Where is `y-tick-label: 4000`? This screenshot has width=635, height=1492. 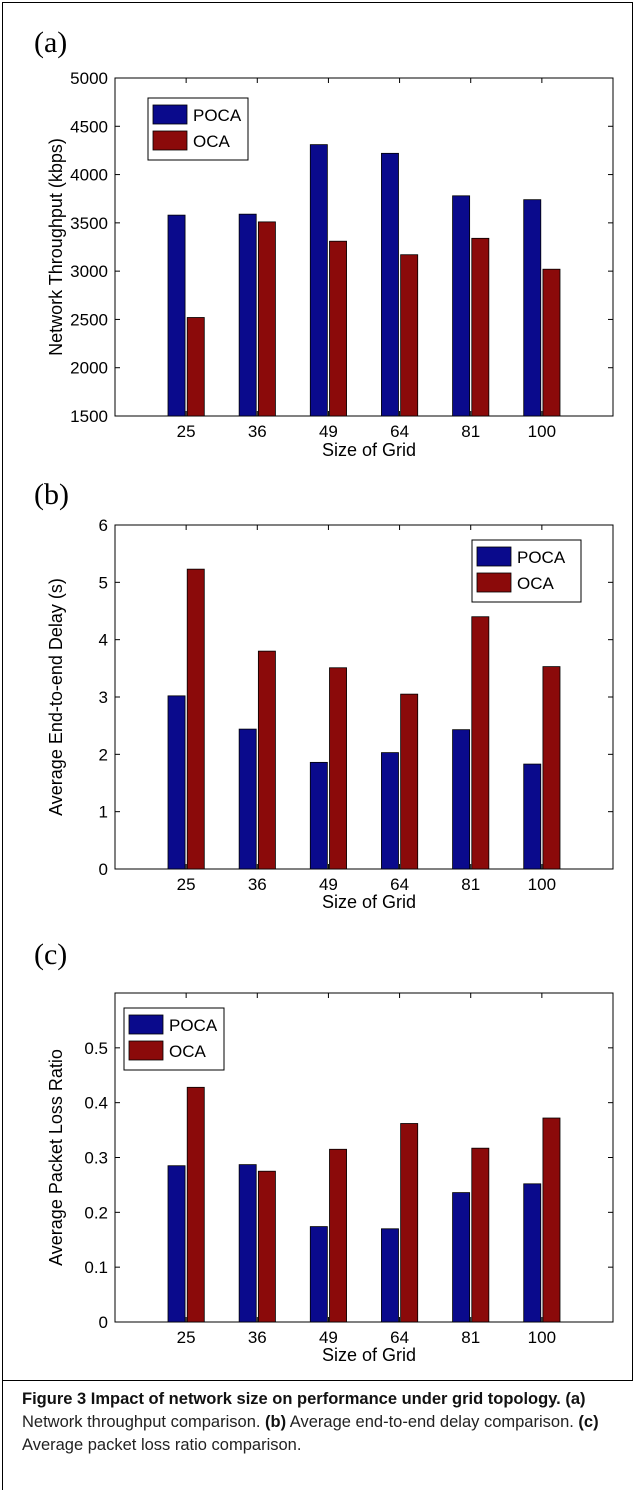 y-tick-label: 4000 is located at coordinates (89, 175).